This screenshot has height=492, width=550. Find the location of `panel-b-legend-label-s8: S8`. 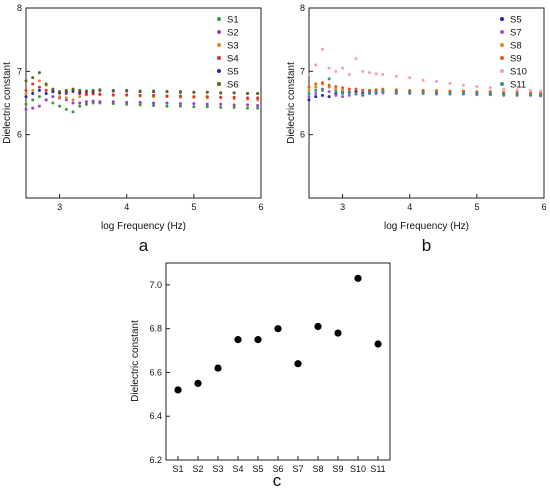

panel-b-legend-label-s8: S8 is located at coordinates (516, 46).